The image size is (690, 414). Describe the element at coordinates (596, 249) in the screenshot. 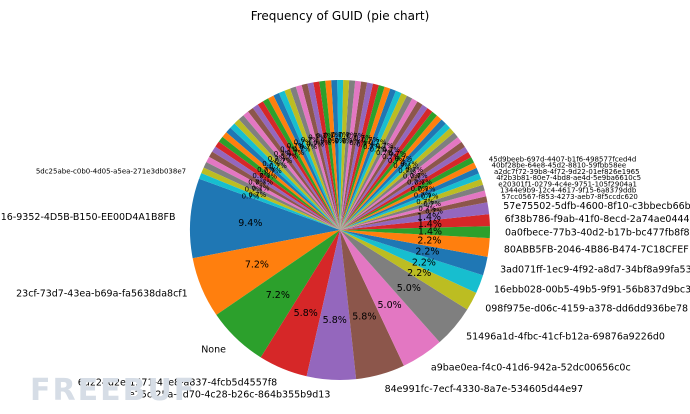

I see `slice-label: 80ABB5FB-2046-4B86-B474-7C18CFEF` at that location.